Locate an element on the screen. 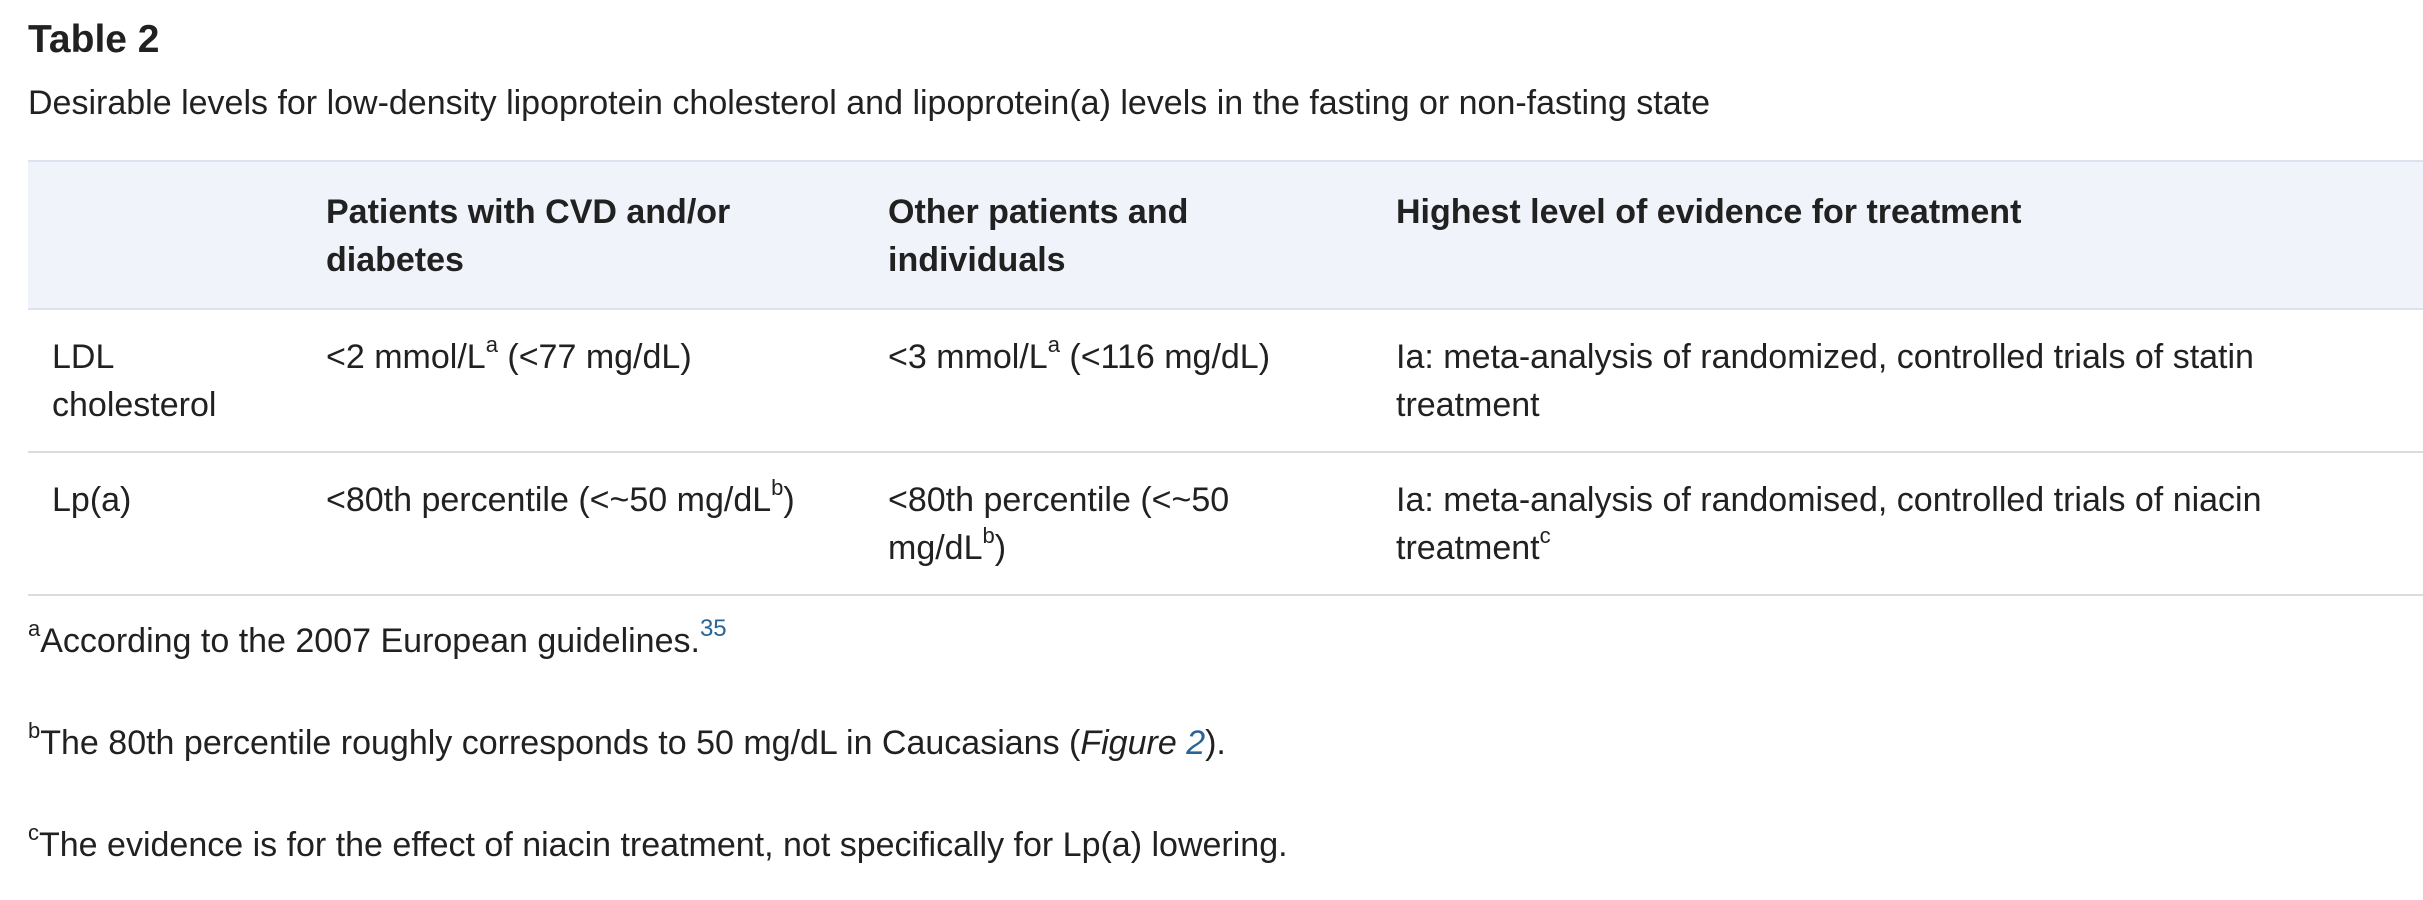 This screenshot has width=2423, height=900. cell-value: <2 mmol/L is located at coordinates (406, 357).